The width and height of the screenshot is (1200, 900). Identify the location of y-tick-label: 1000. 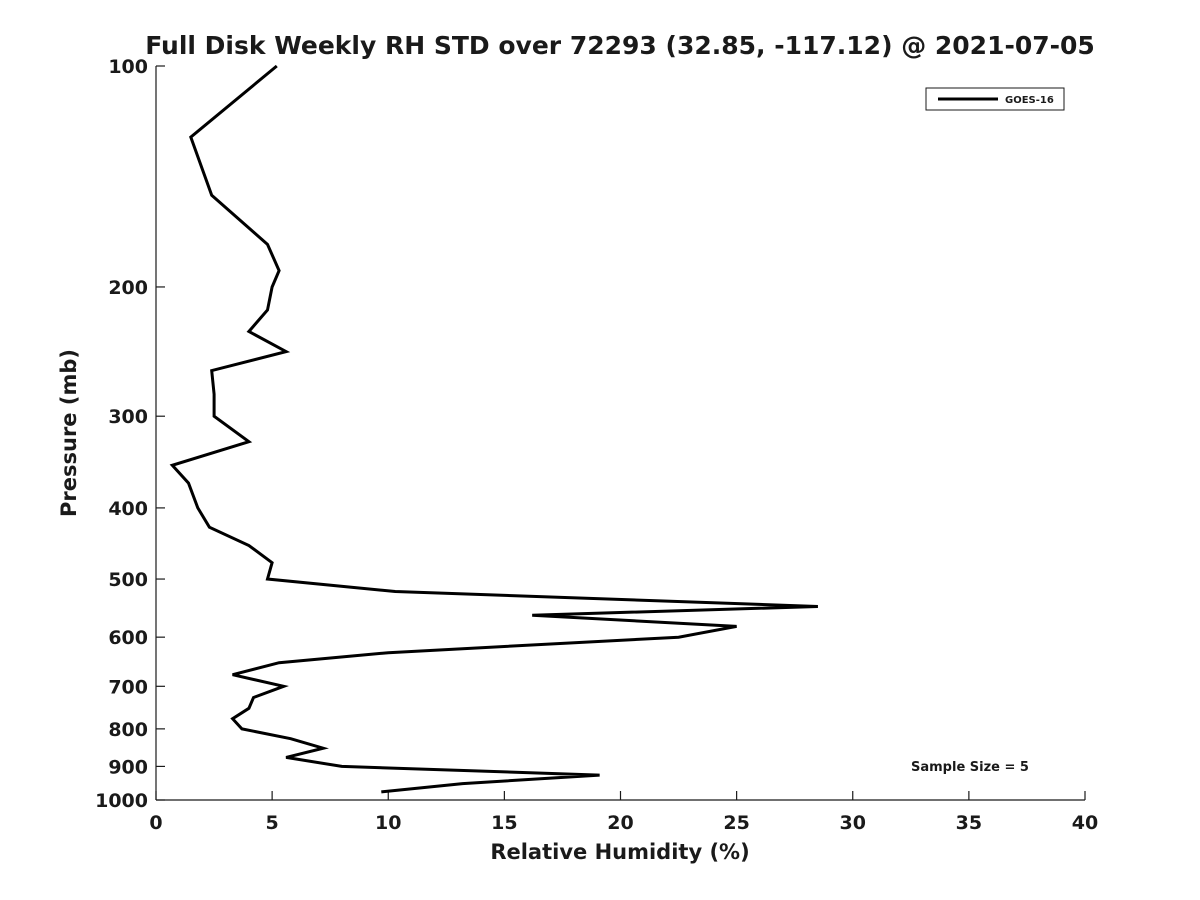
(121, 801).